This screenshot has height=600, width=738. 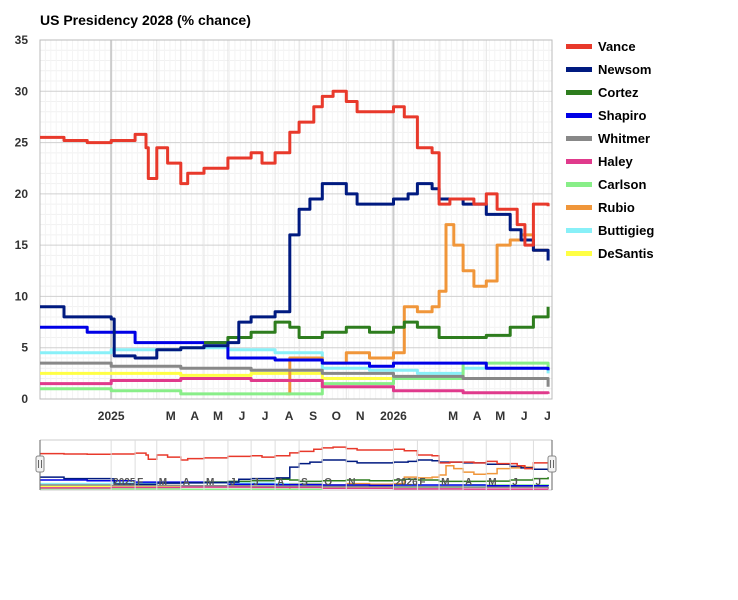 I want to click on navigator-tick-label: O, so click(x=328, y=482).